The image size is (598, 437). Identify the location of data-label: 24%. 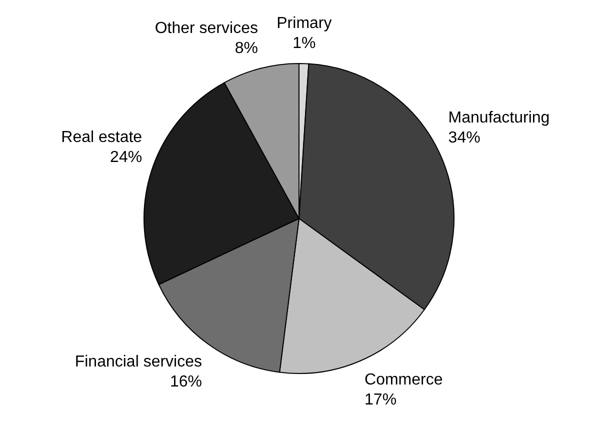
(126, 157).